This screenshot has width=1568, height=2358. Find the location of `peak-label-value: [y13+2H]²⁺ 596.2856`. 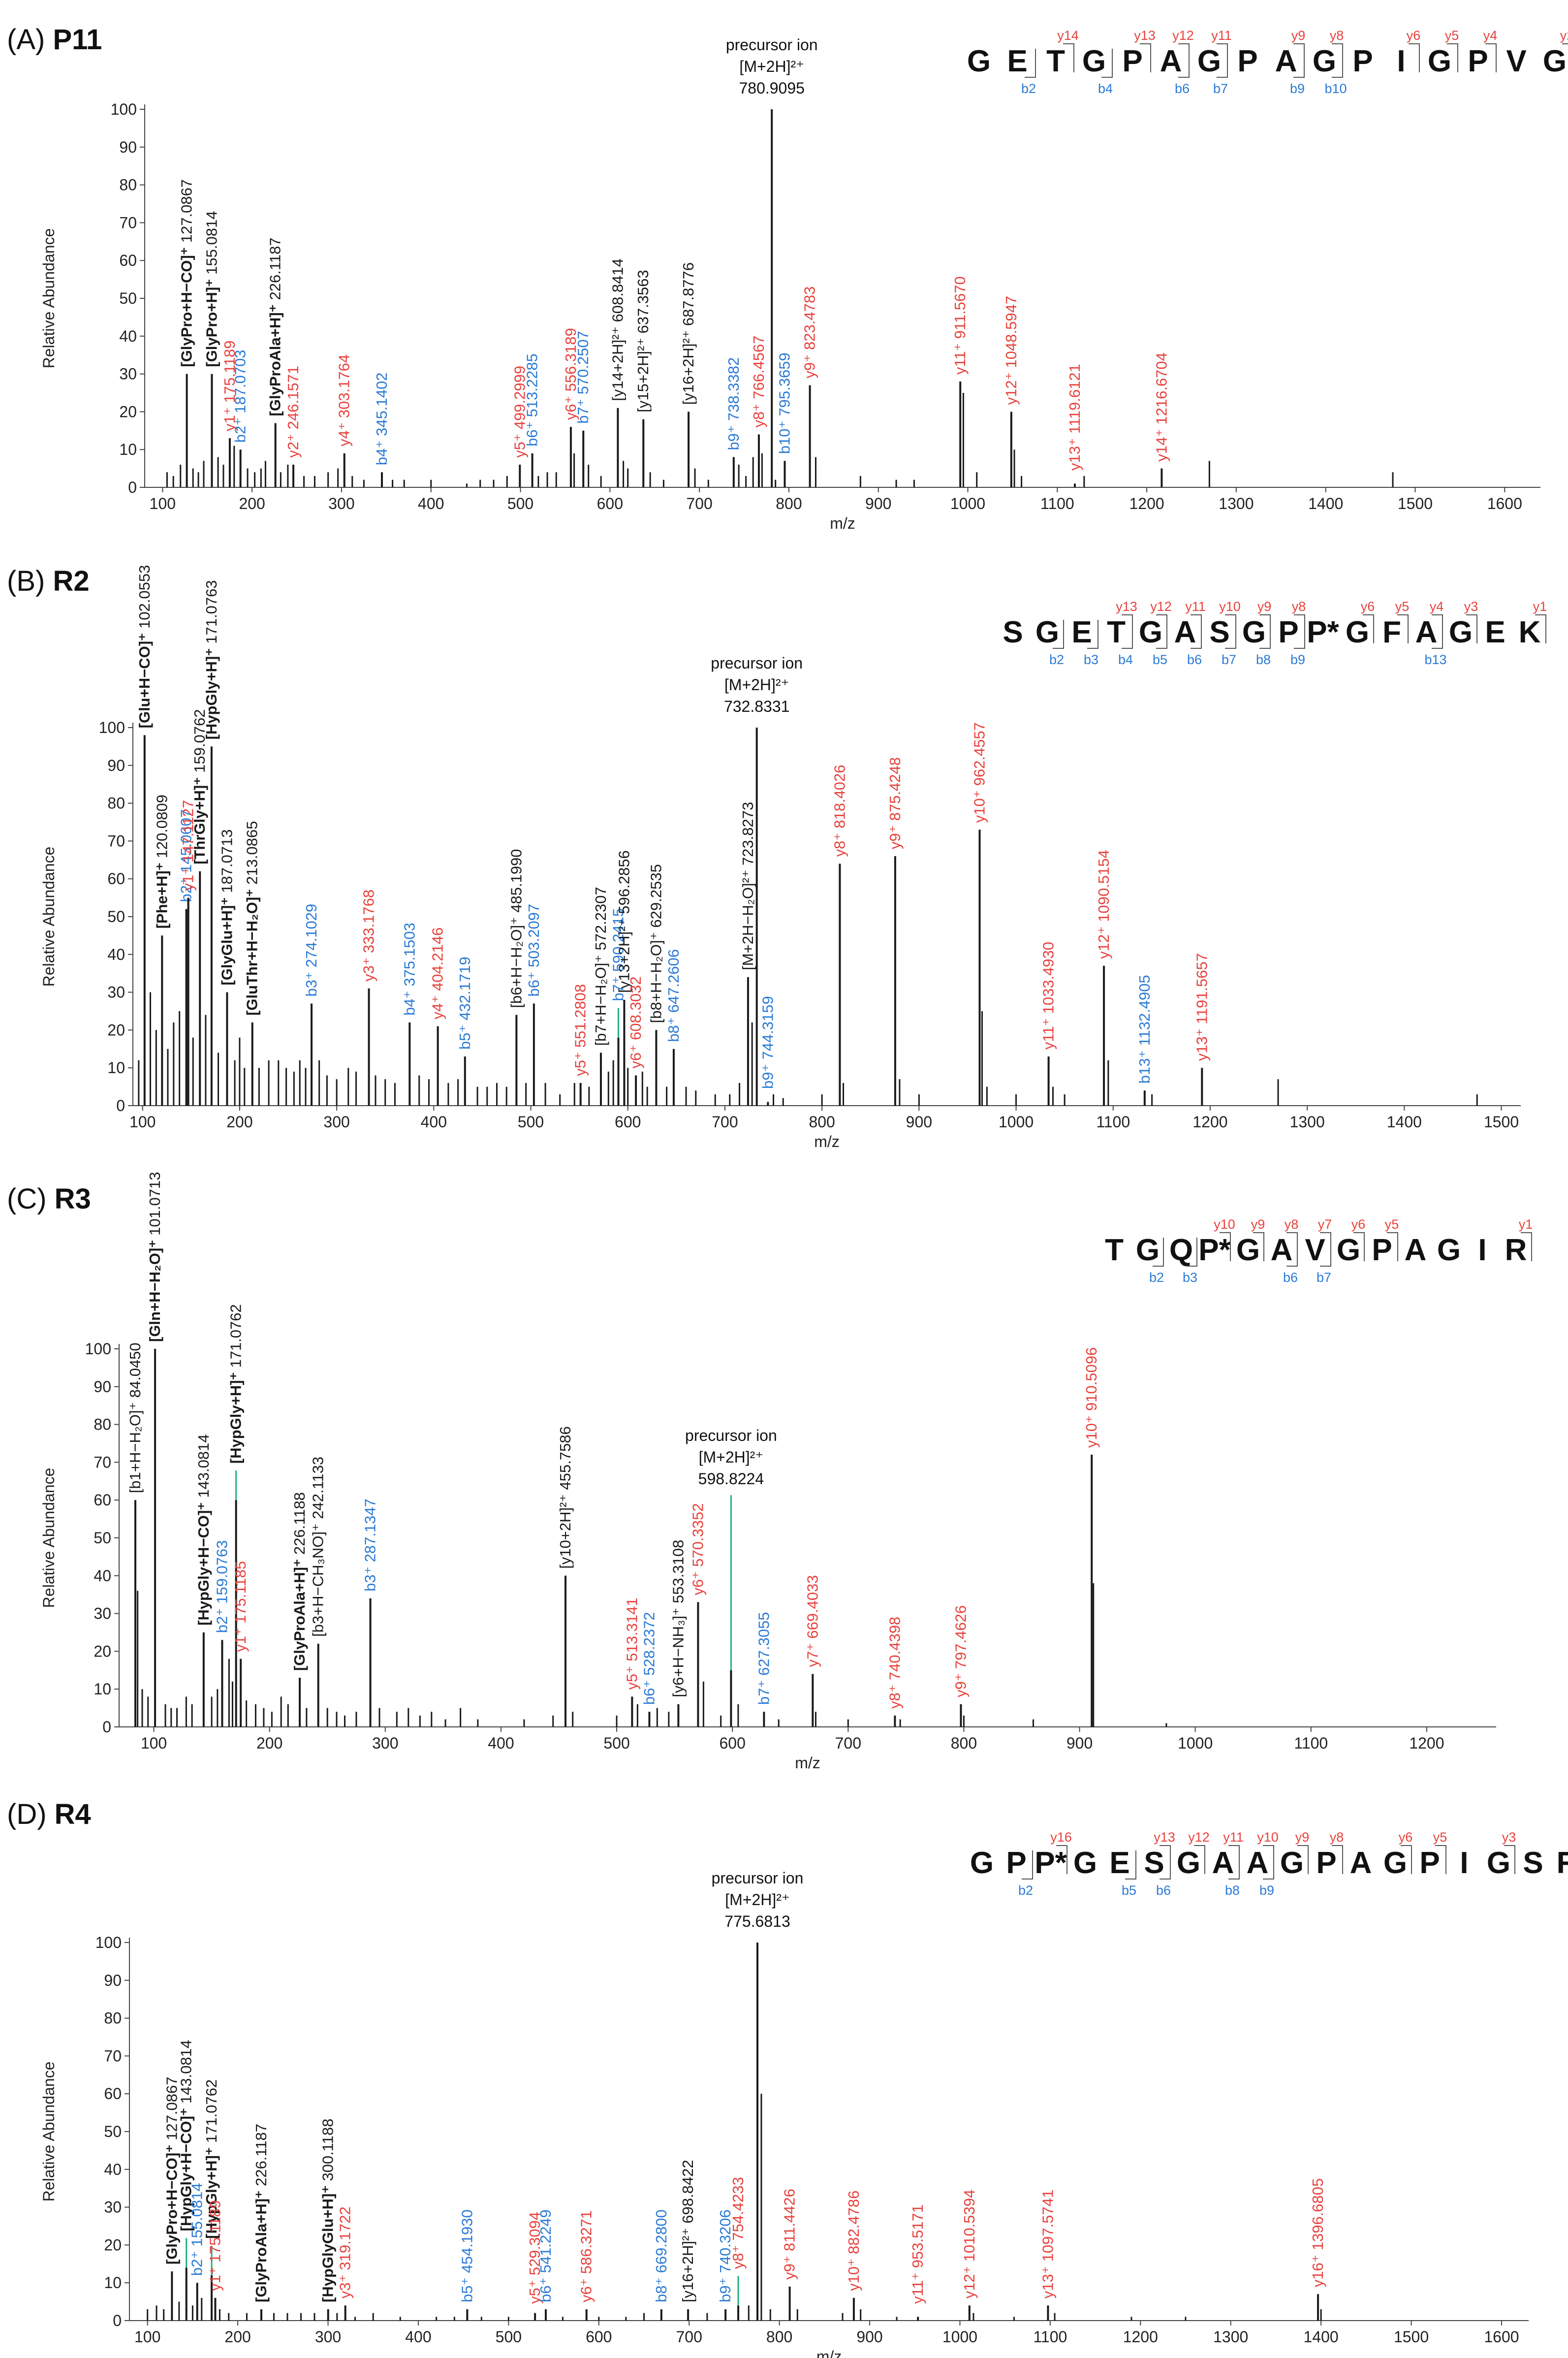

peak-label-value: [y13+2H]²⁺ 596.2856 is located at coordinates (623, 921).